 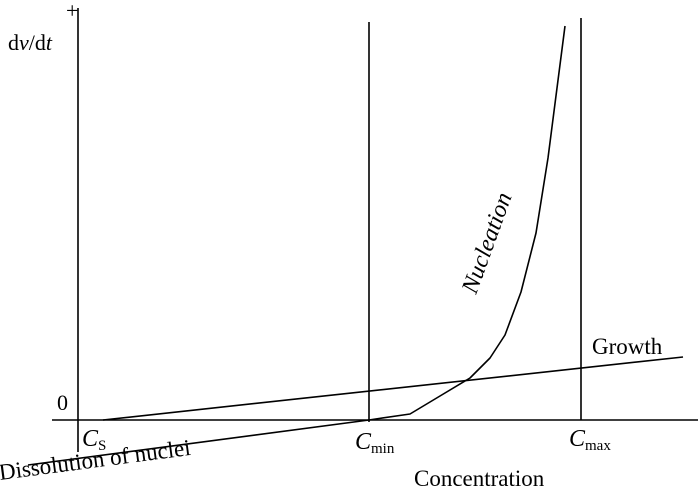 I want to click on y-axis-zero: 0, so click(x=62, y=402).